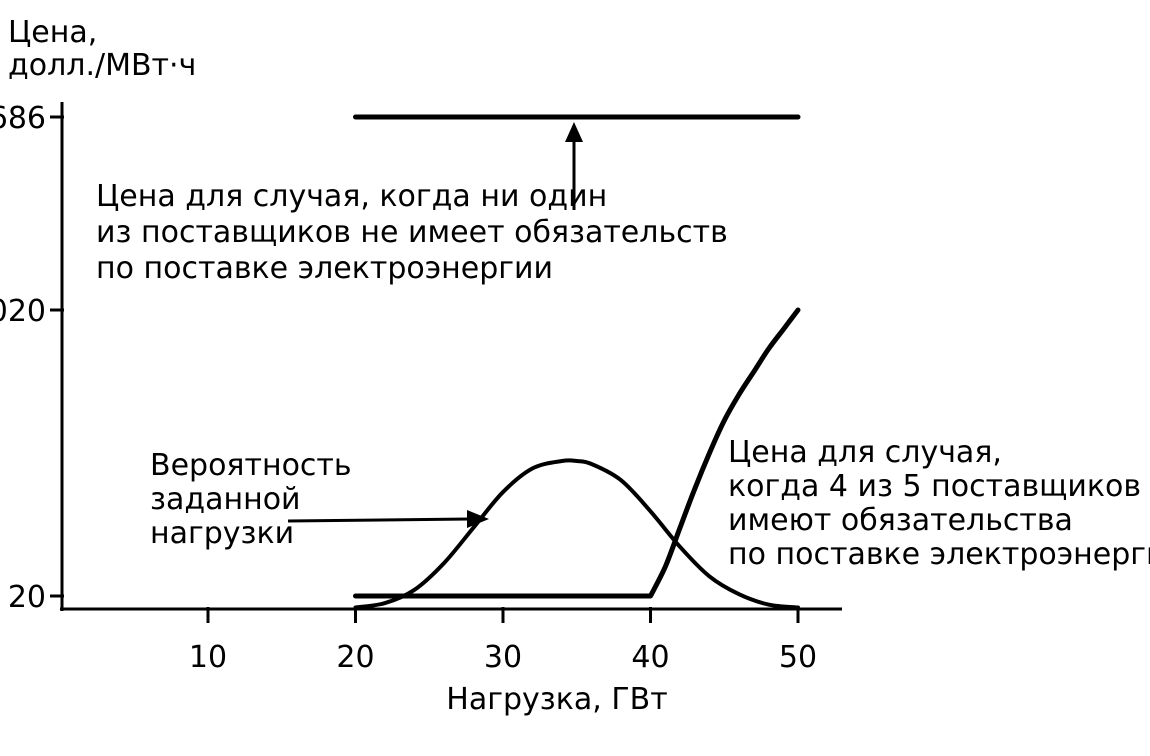 The width and height of the screenshot is (1150, 756). What do you see at coordinates (324, 268) in the screenshot?
I see `annotation-upper-line-3: по поставке электроэнергии` at bounding box center [324, 268].